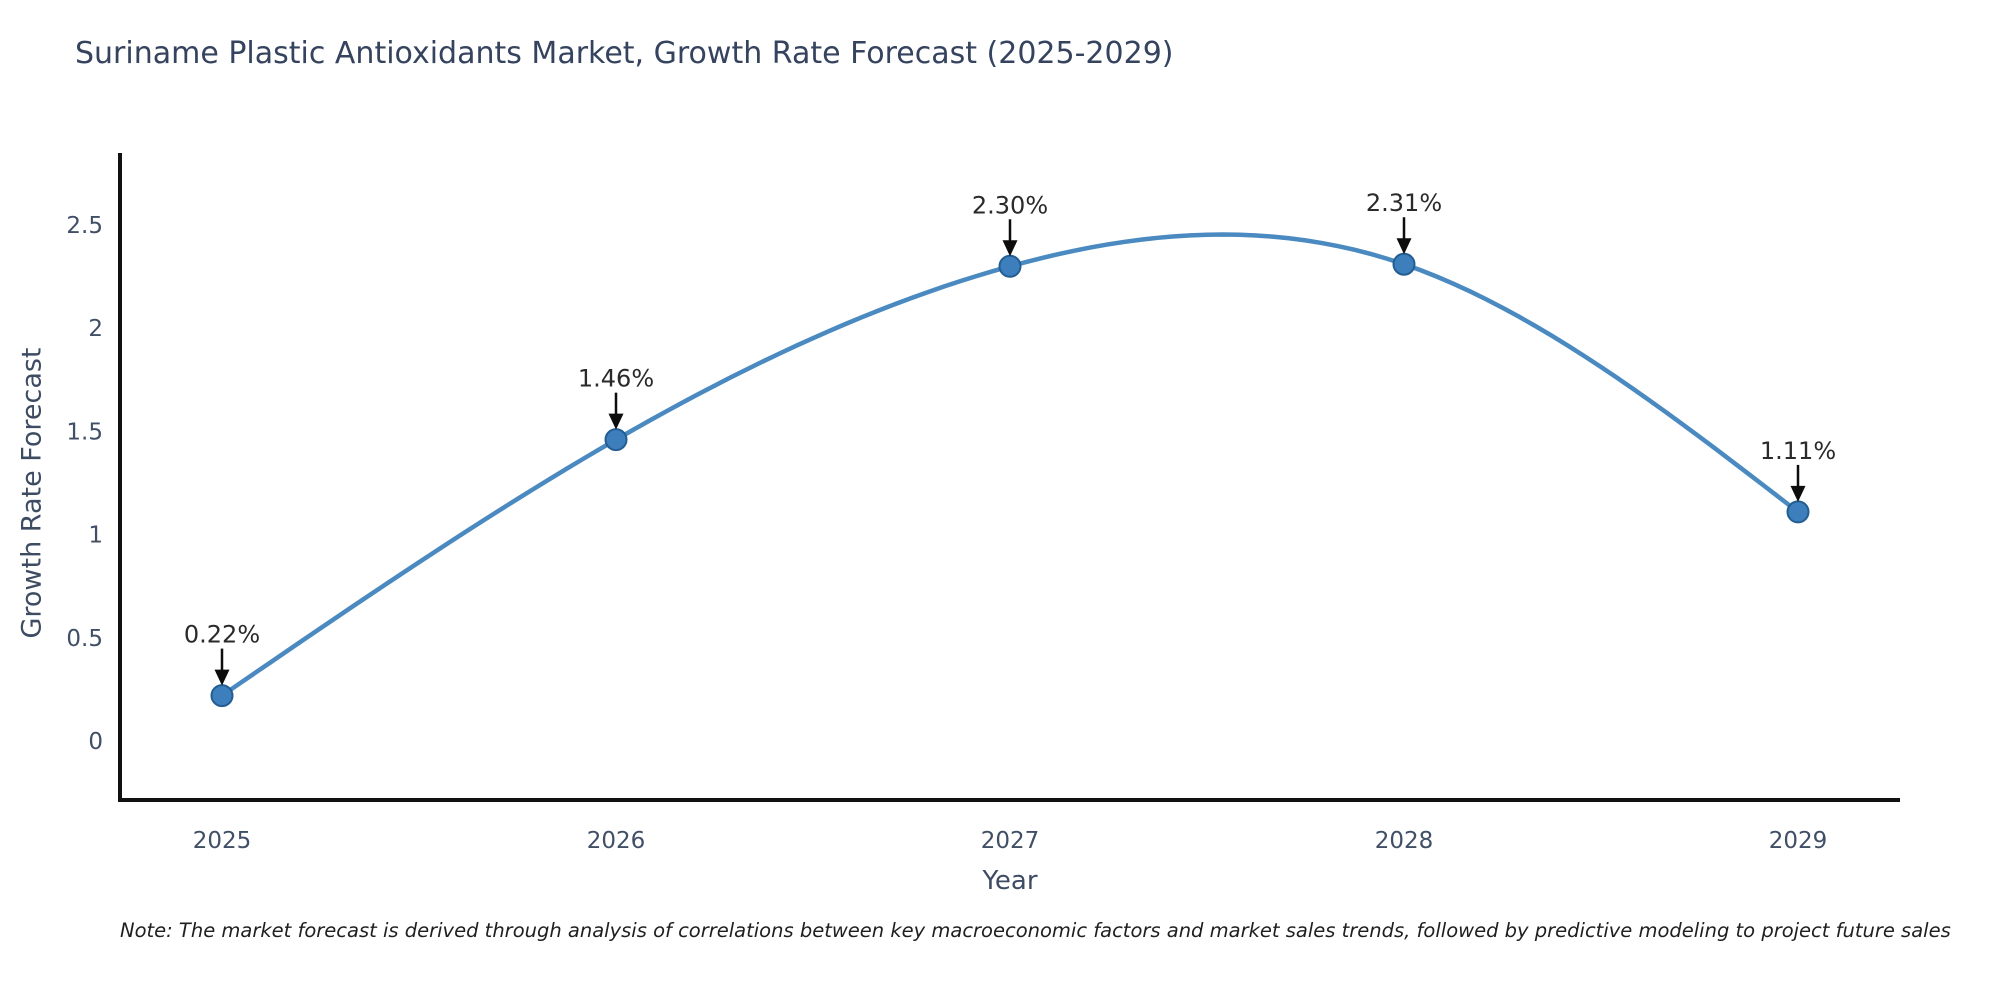 This screenshot has height=1000, width=2000. What do you see at coordinates (95, 329) in the screenshot?
I see `y-tick-label: 2` at bounding box center [95, 329].